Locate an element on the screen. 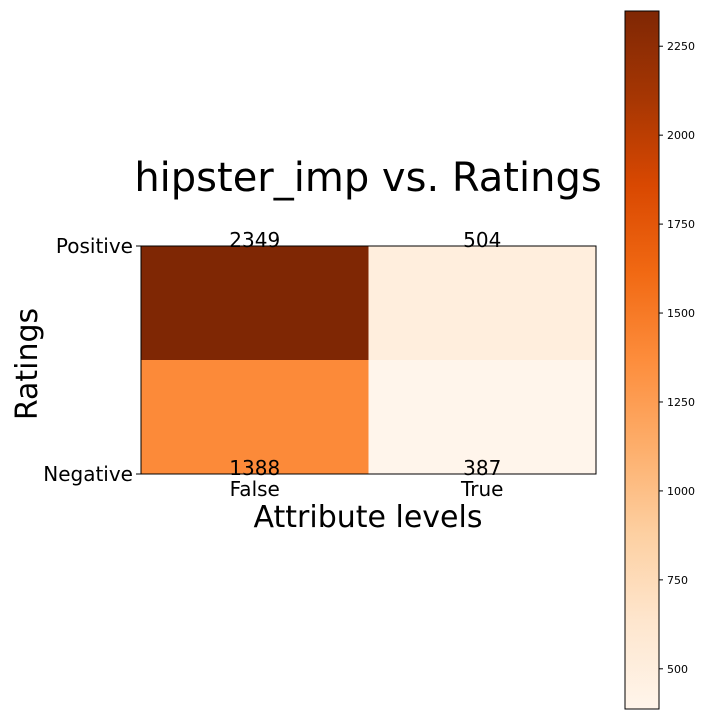 This screenshot has height=720, width=720. heatmap-labels: 2349 504 1388 387 is located at coordinates (365, 354).